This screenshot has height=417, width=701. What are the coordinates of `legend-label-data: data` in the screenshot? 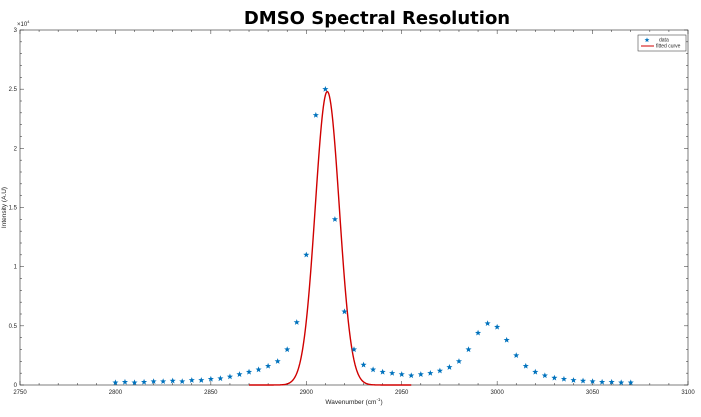 It's located at (664, 41).